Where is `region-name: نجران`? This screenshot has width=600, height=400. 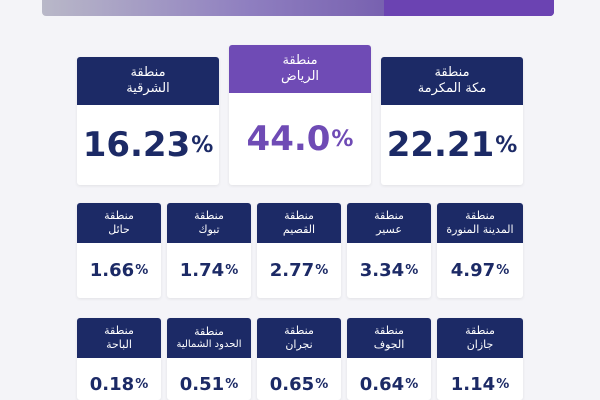 region-name: نجران is located at coordinates (299, 344).